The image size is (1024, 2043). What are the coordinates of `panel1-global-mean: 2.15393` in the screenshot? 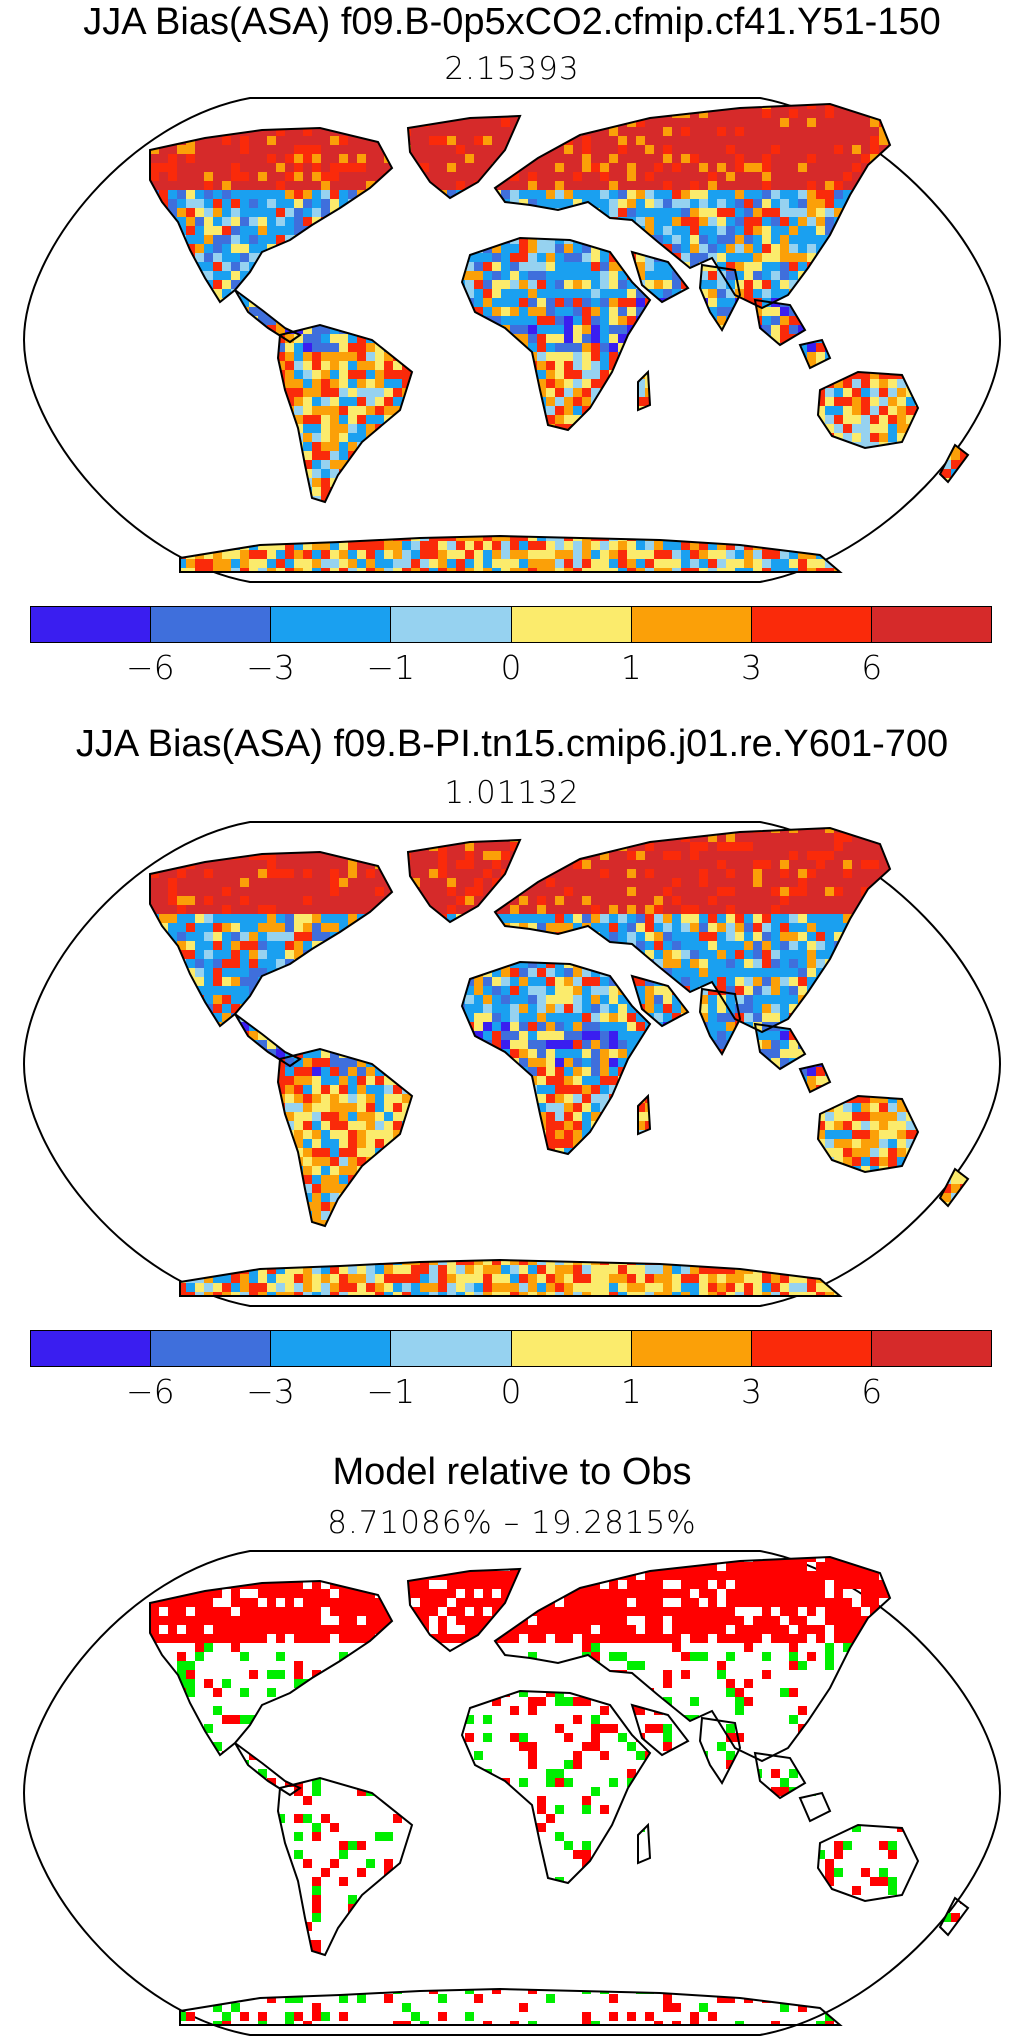 It's located at (512, 69).